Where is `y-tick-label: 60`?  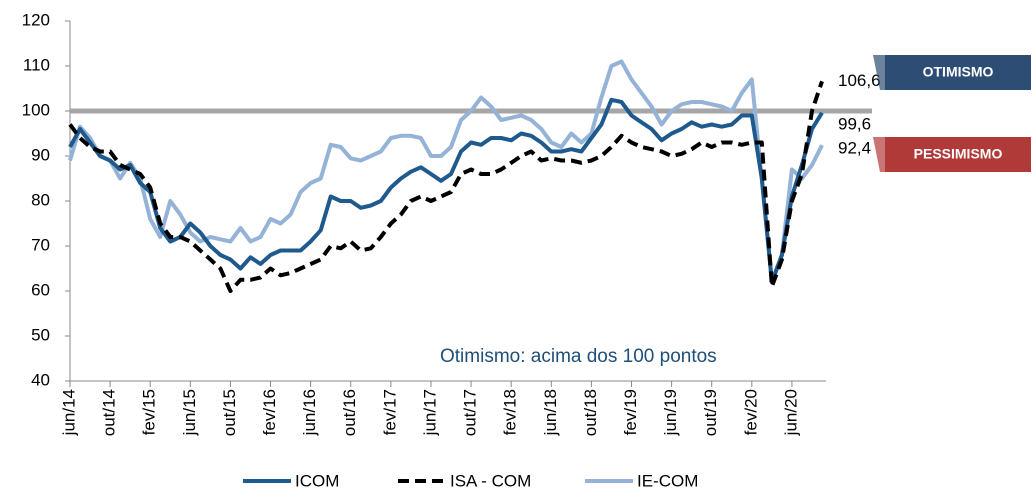 y-tick-label: 60 is located at coordinates (40, 289).